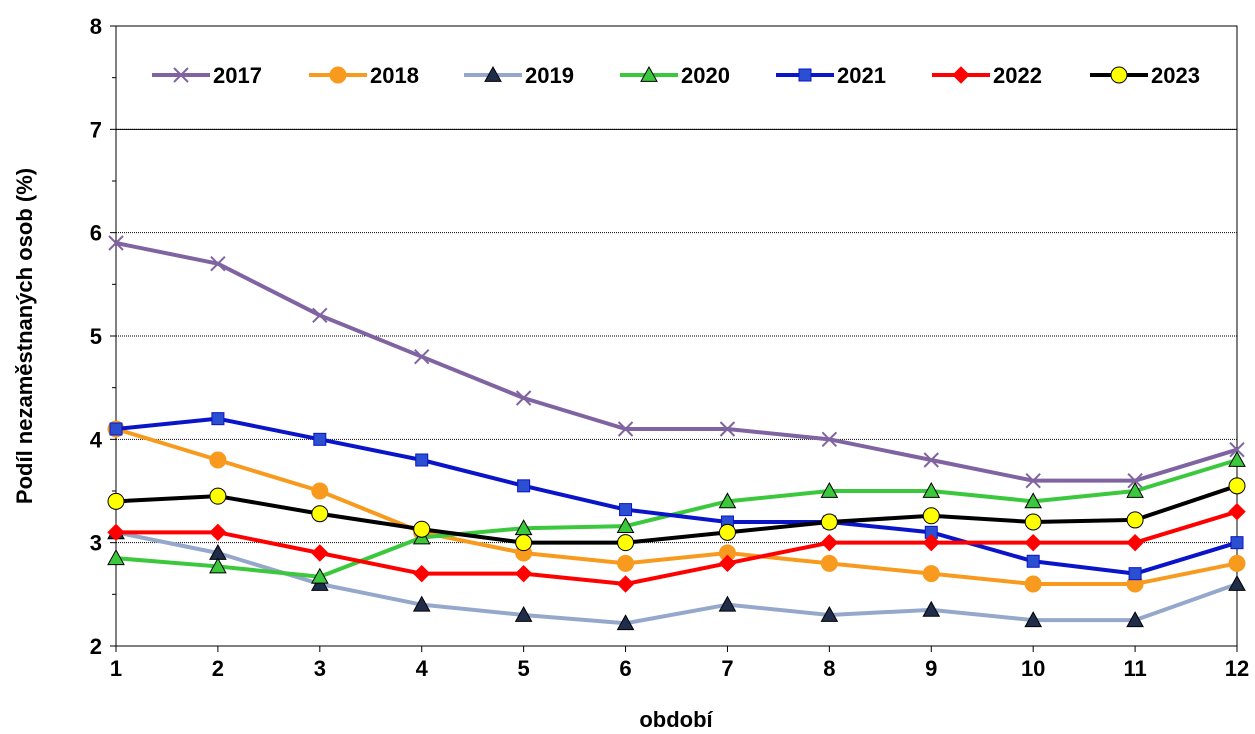 The height and width of the screenshot is (734, 1255). I want to click on y-tick-label: 7, so click(96, 129).